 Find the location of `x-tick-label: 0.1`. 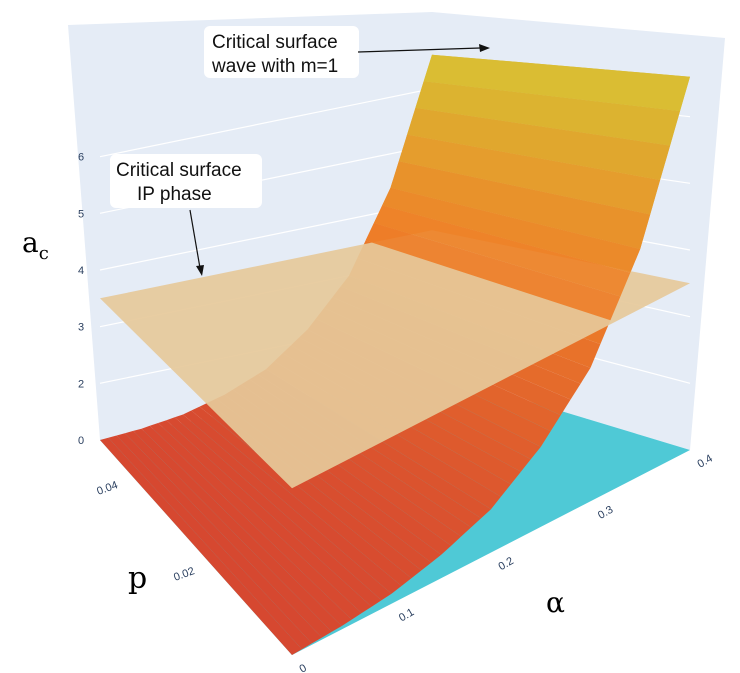

x-tick-label: 0.1 is located at coordinates (406, 615).